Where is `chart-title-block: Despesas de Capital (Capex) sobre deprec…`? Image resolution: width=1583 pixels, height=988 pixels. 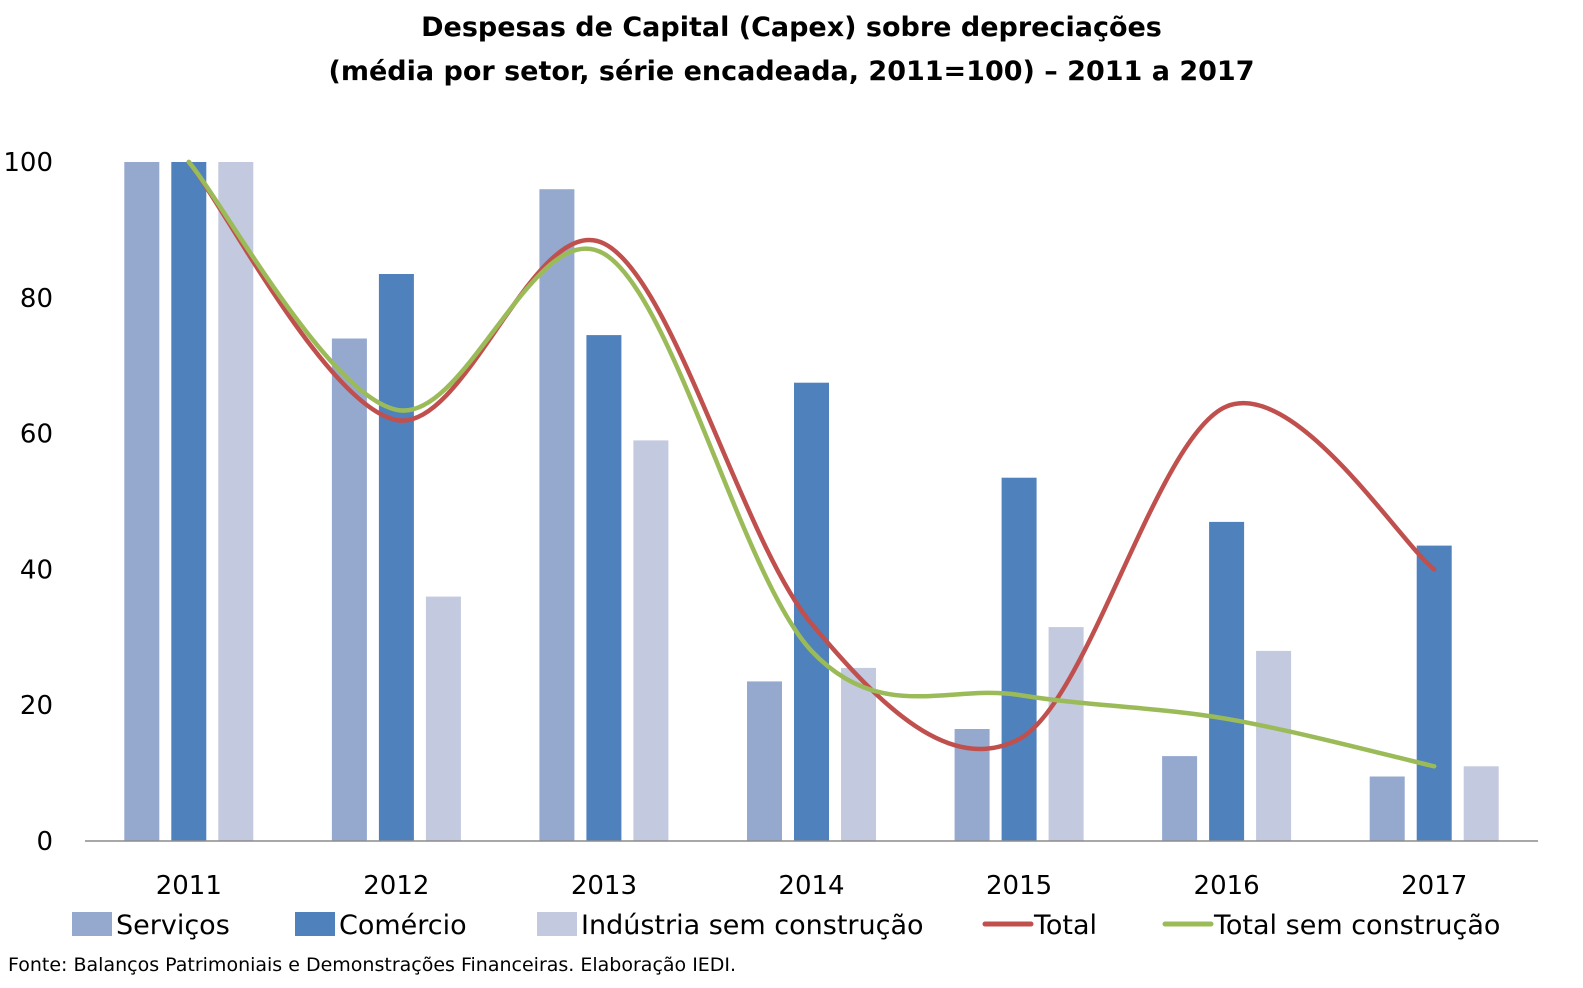 chart-title-block: Despesas de Capital (Capex) sobre deprec… is located at coordinates (791, 50).